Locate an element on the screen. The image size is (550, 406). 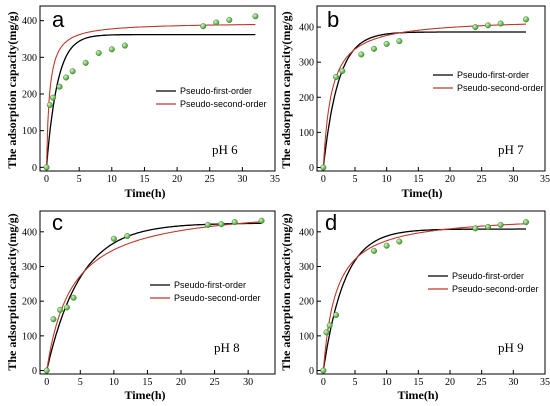
panel-letter: c is located at coordinates (57, 222).